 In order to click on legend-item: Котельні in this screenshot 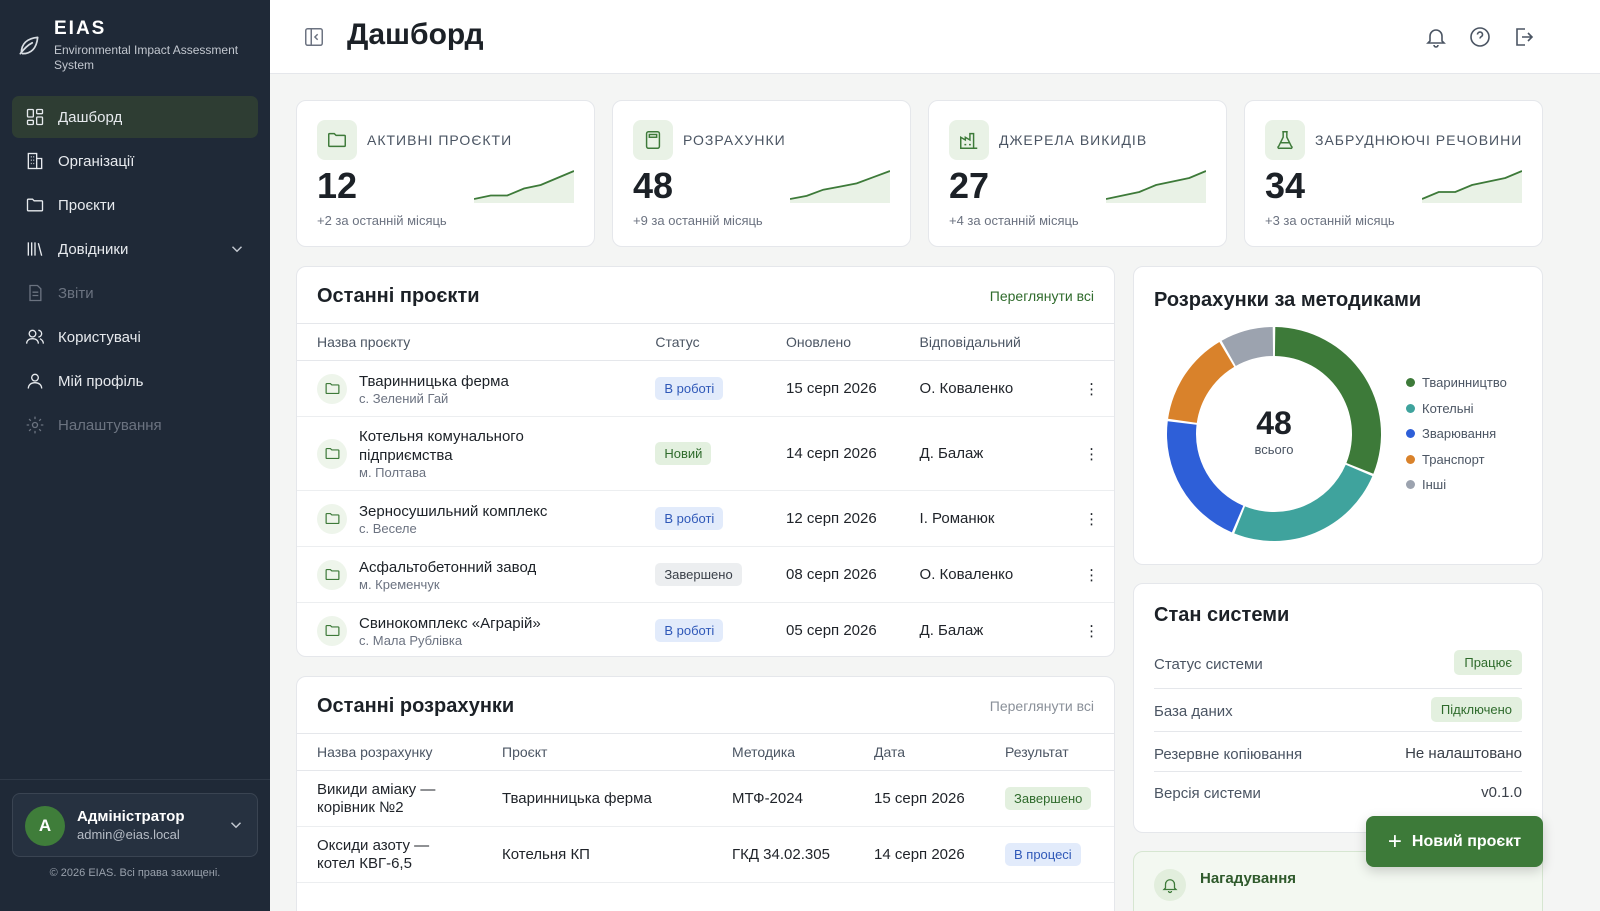, I will do `click(1440, 408)`.